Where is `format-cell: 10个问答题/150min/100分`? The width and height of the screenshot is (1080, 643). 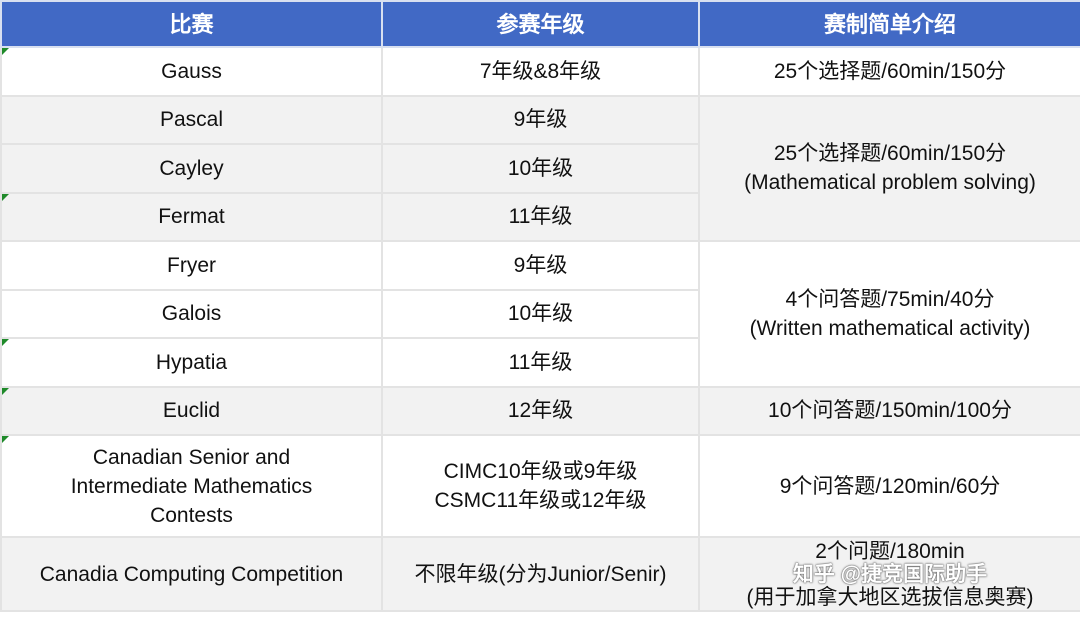
format-cell: 10个问答题/150min/100分 is located at coordinates (889, 410).